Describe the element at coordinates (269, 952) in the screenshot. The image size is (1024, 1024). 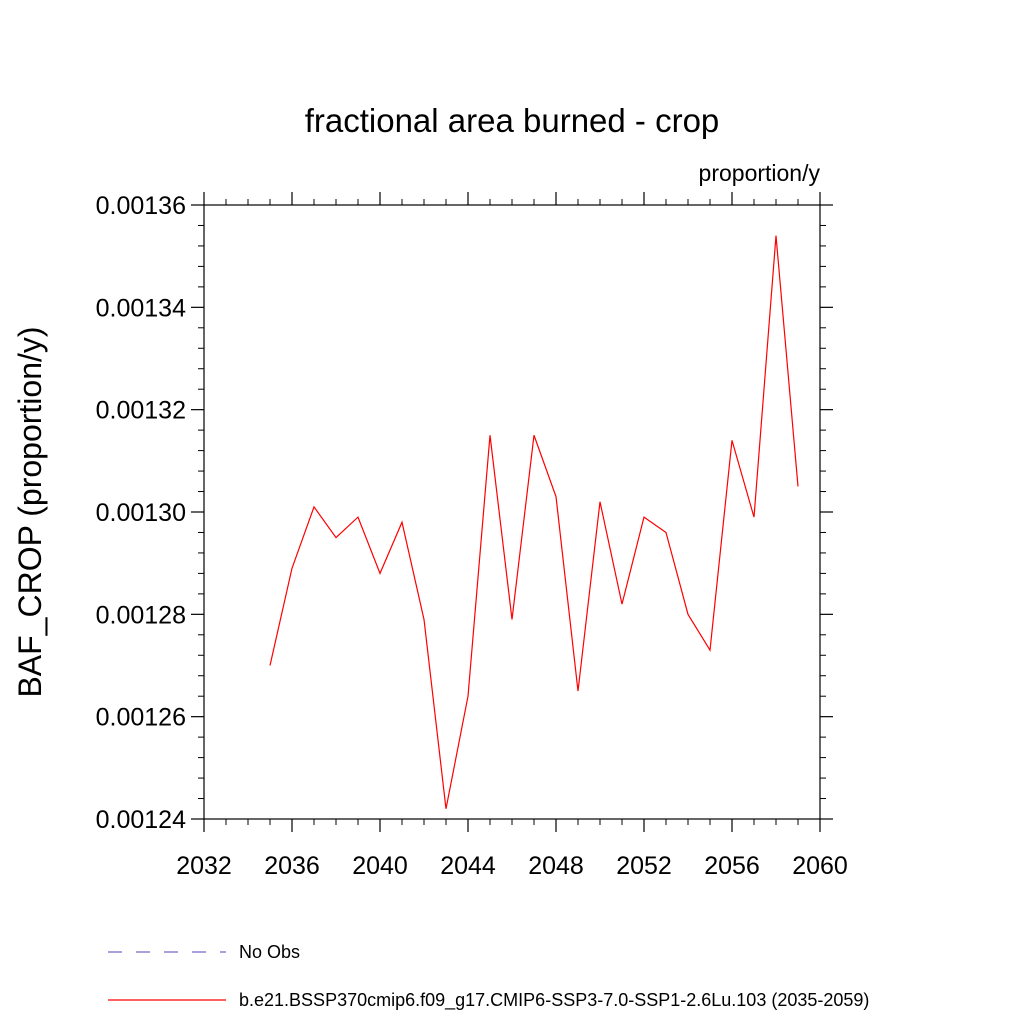
I see `legend-label-0: No Obs` at that location.